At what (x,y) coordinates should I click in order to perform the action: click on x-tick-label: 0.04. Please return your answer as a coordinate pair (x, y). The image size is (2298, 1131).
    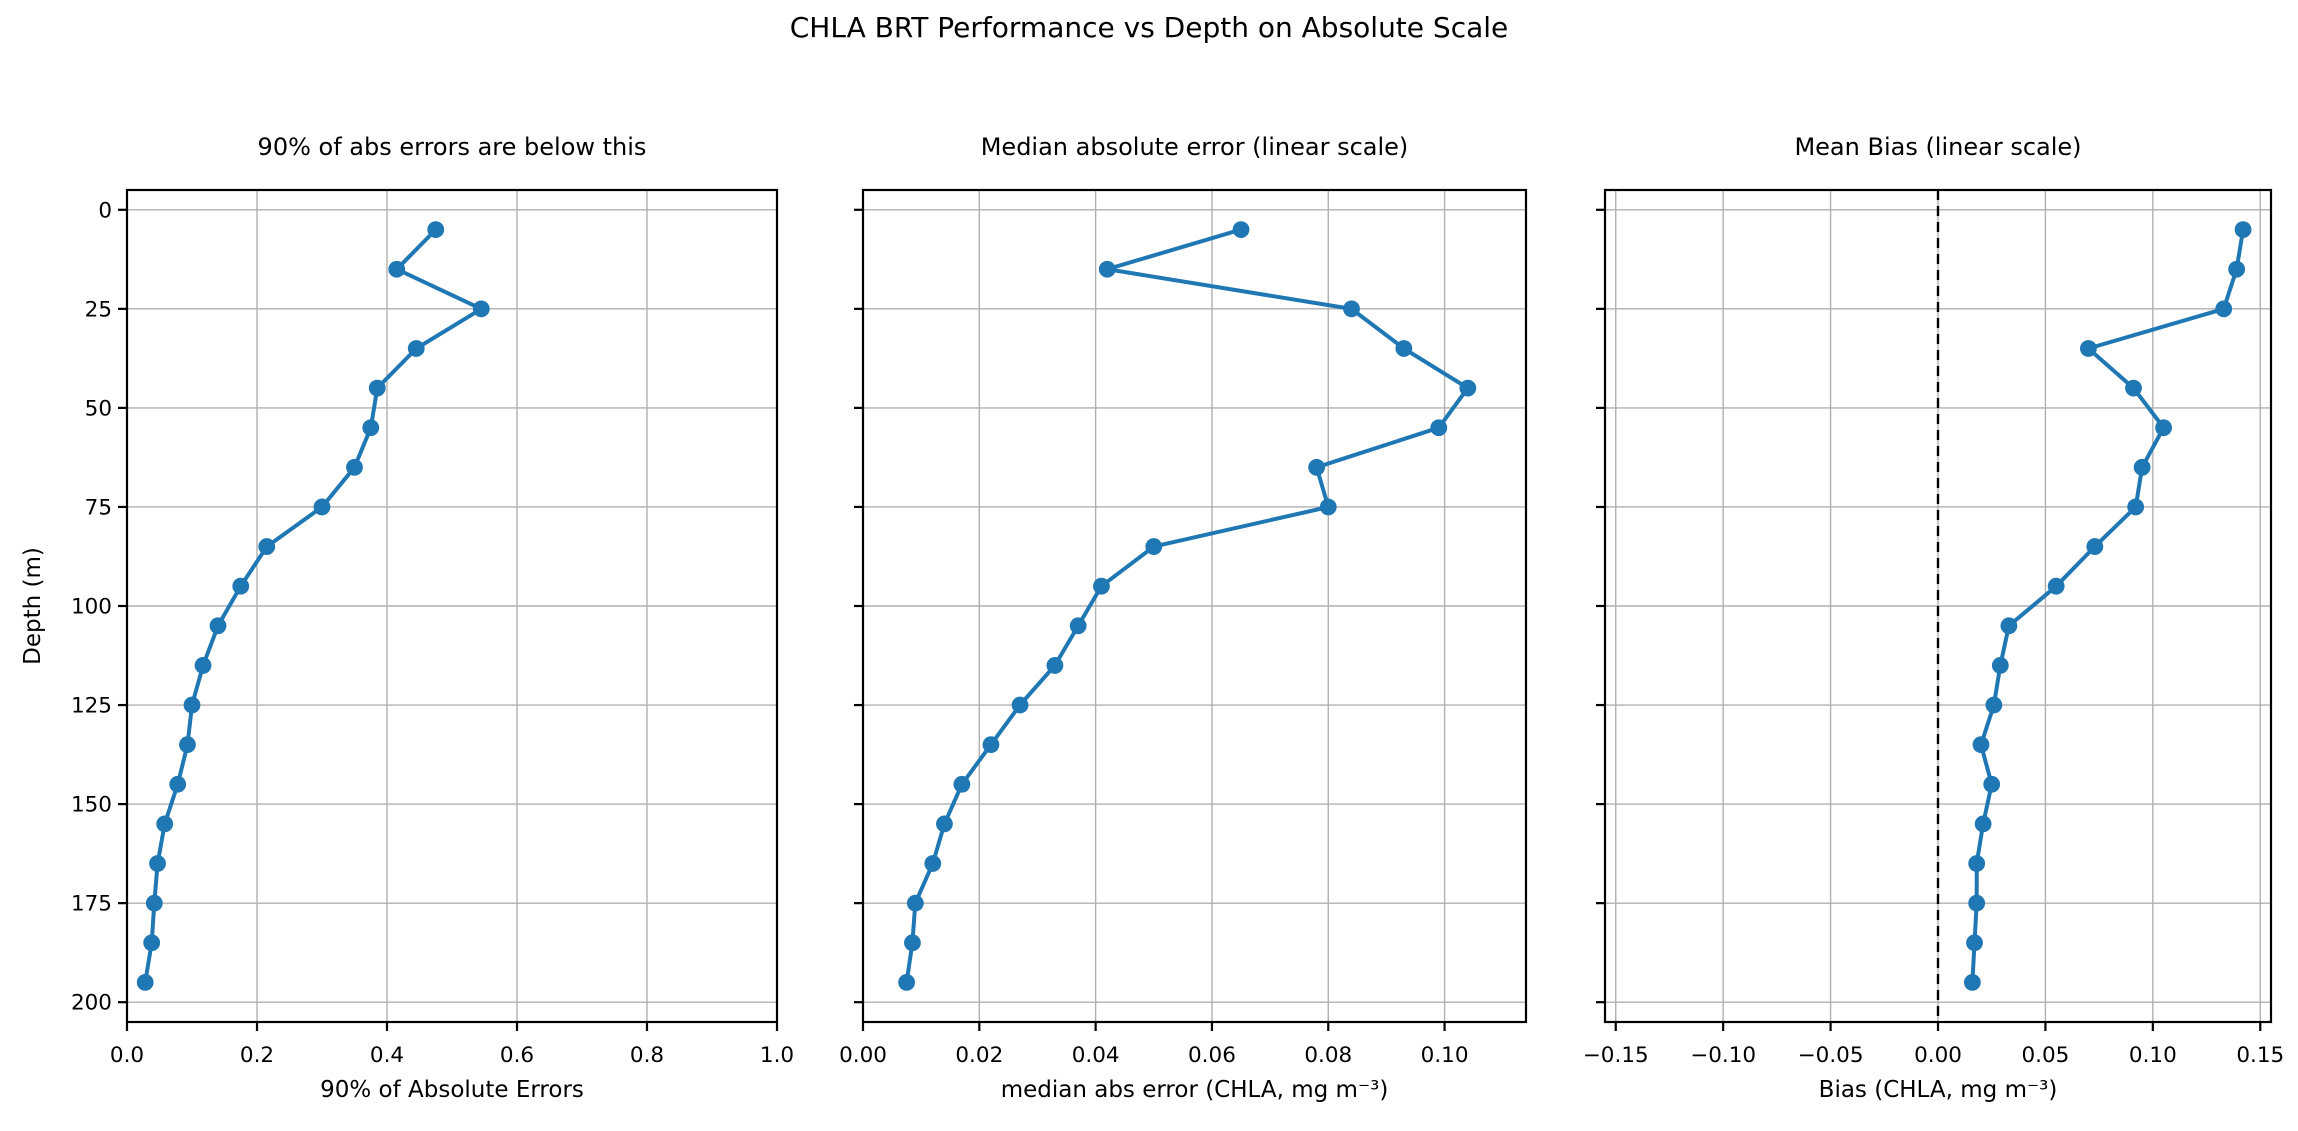
    Looking at the image, I should click on (1096, 1055).